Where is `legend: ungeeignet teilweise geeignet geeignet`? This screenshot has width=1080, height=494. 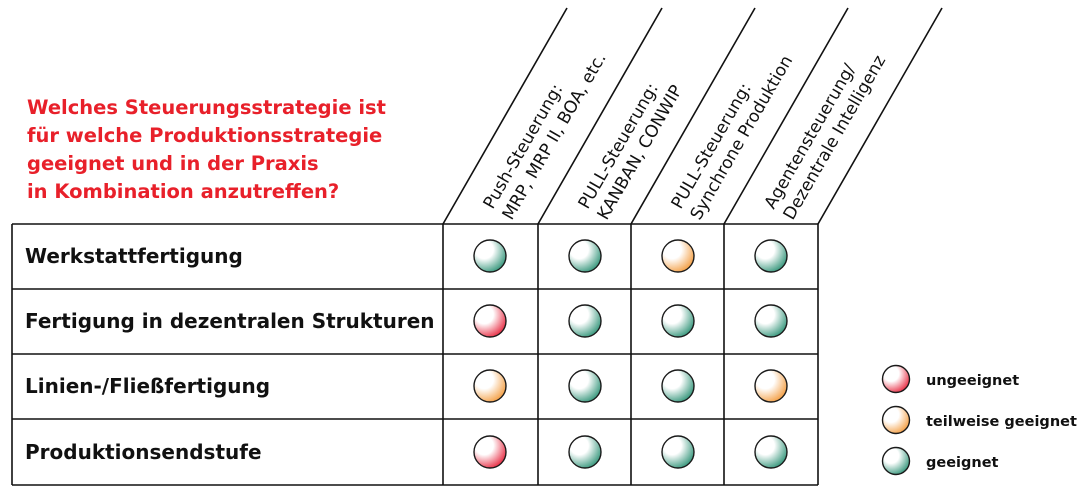 legend: ungeeignet teilweise geeignet geeignet is located at coordinates (979, 420).